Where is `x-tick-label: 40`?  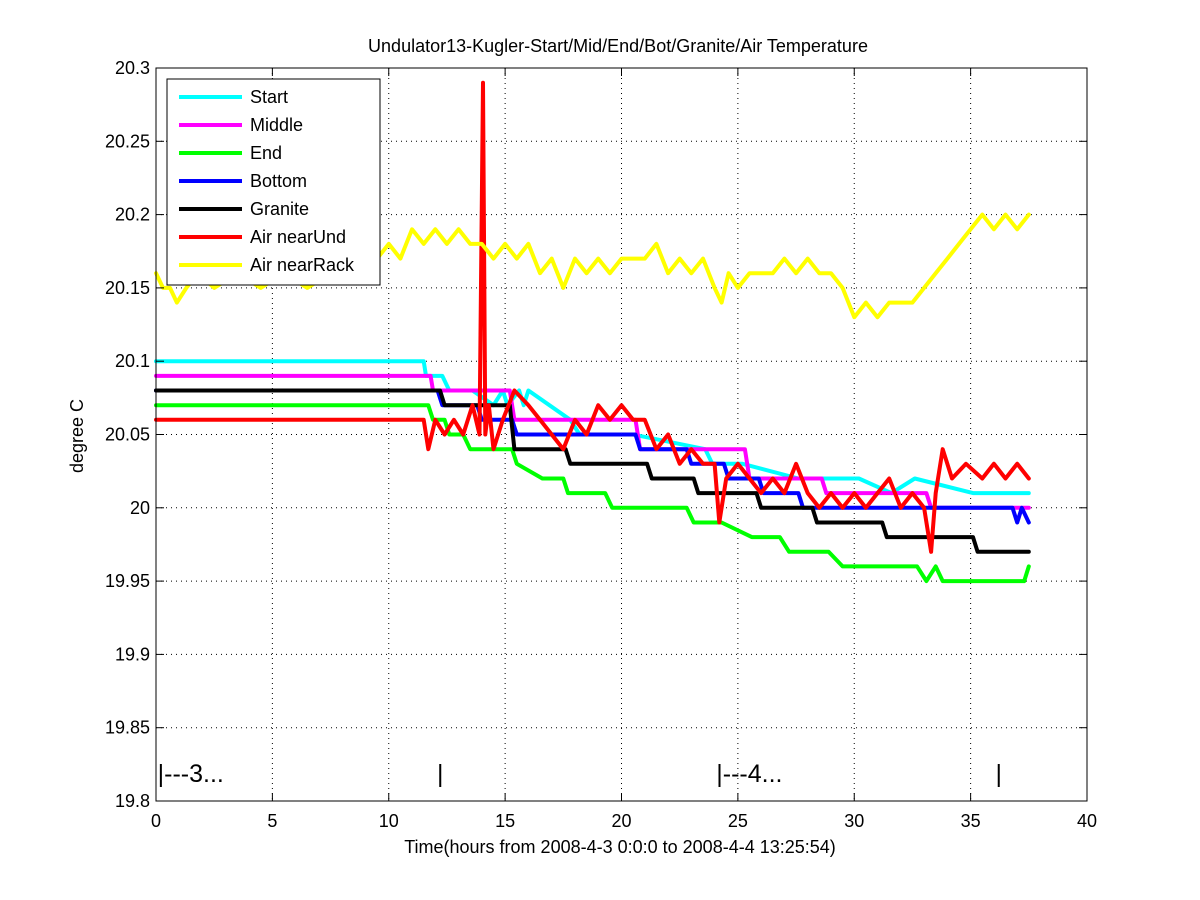 x-tick-label: 40 is located at coordinates (1087, 821).